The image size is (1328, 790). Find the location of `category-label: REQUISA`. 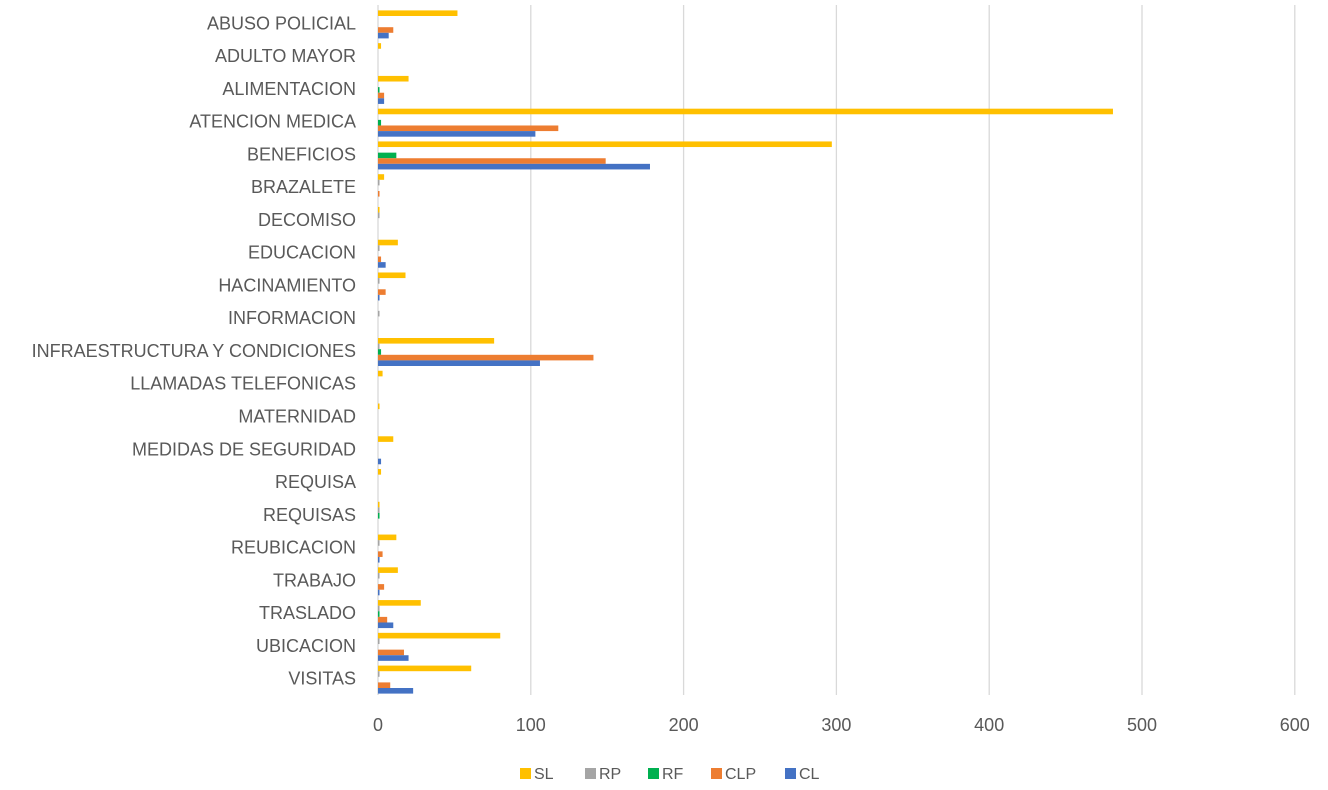

category-label: REQUISA is located at coordinates (315, 482).